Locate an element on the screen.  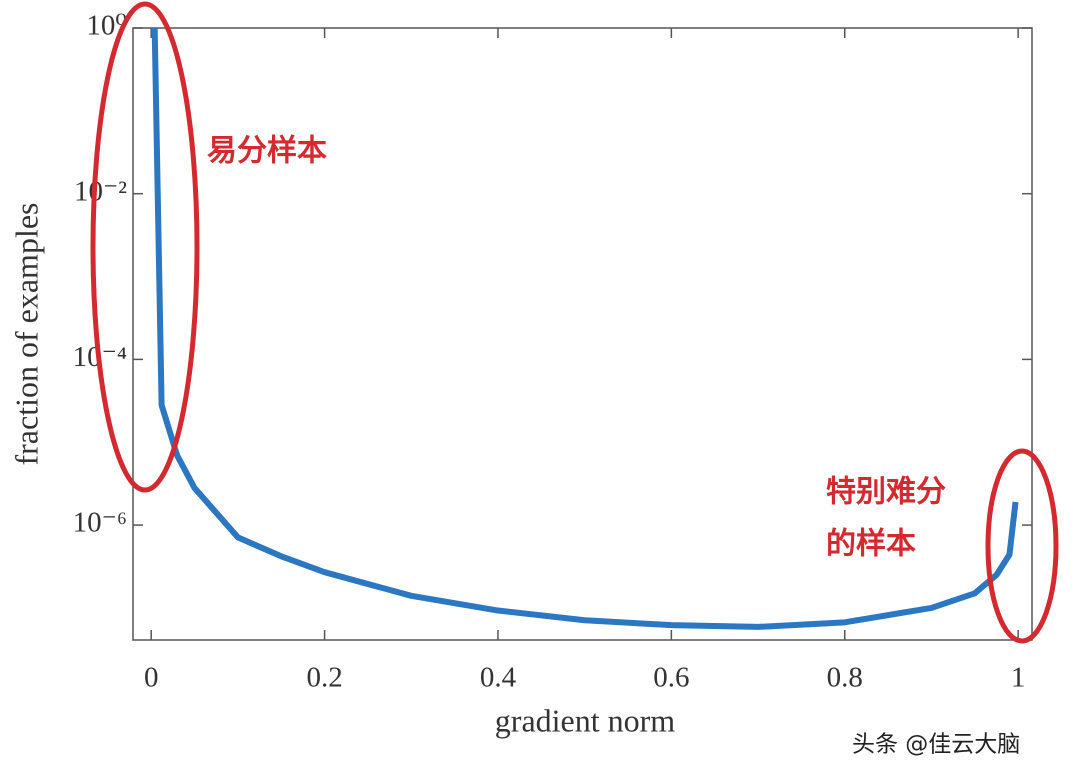
watermark: 头条 @佳云大脑 is located at coordinates (936, 745).